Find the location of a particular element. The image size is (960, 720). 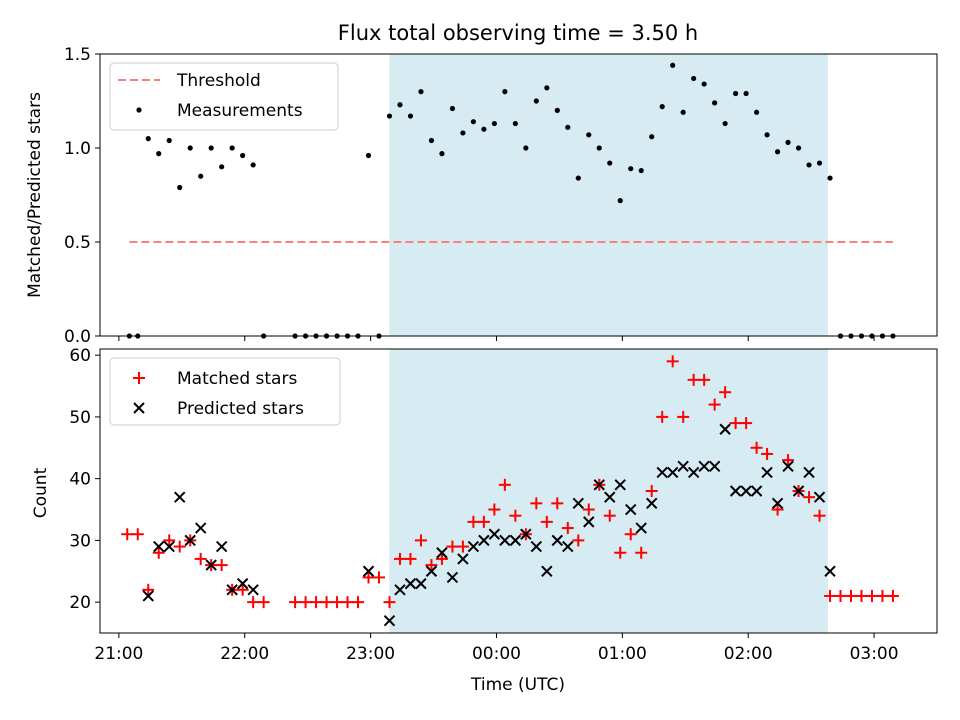

predicted-stars-legend-swatch is located at coordinates (139, 408).